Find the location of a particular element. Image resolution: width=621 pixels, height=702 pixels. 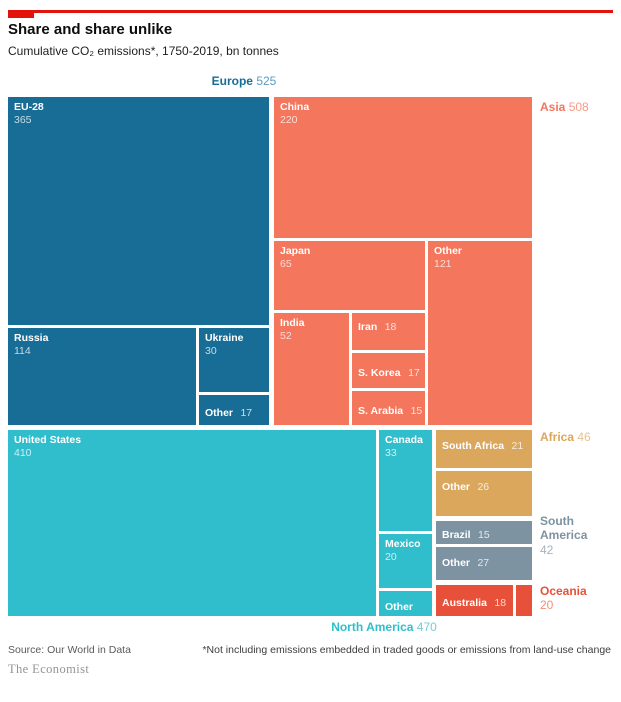

cell-label: Iran is located at coordinates (368, 327).